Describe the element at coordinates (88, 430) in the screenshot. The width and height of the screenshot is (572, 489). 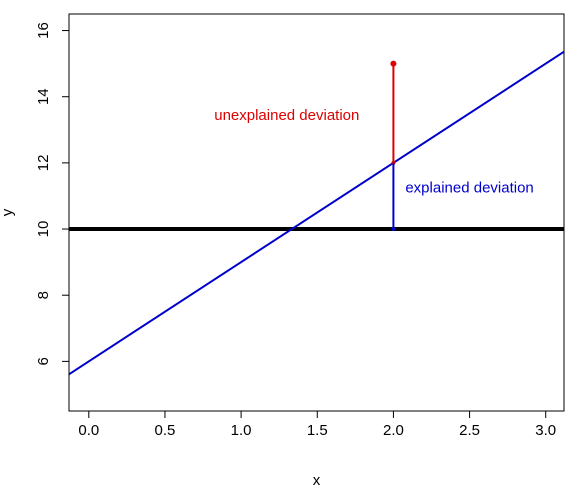
I see `x-tick-label: 0.0` at that location.